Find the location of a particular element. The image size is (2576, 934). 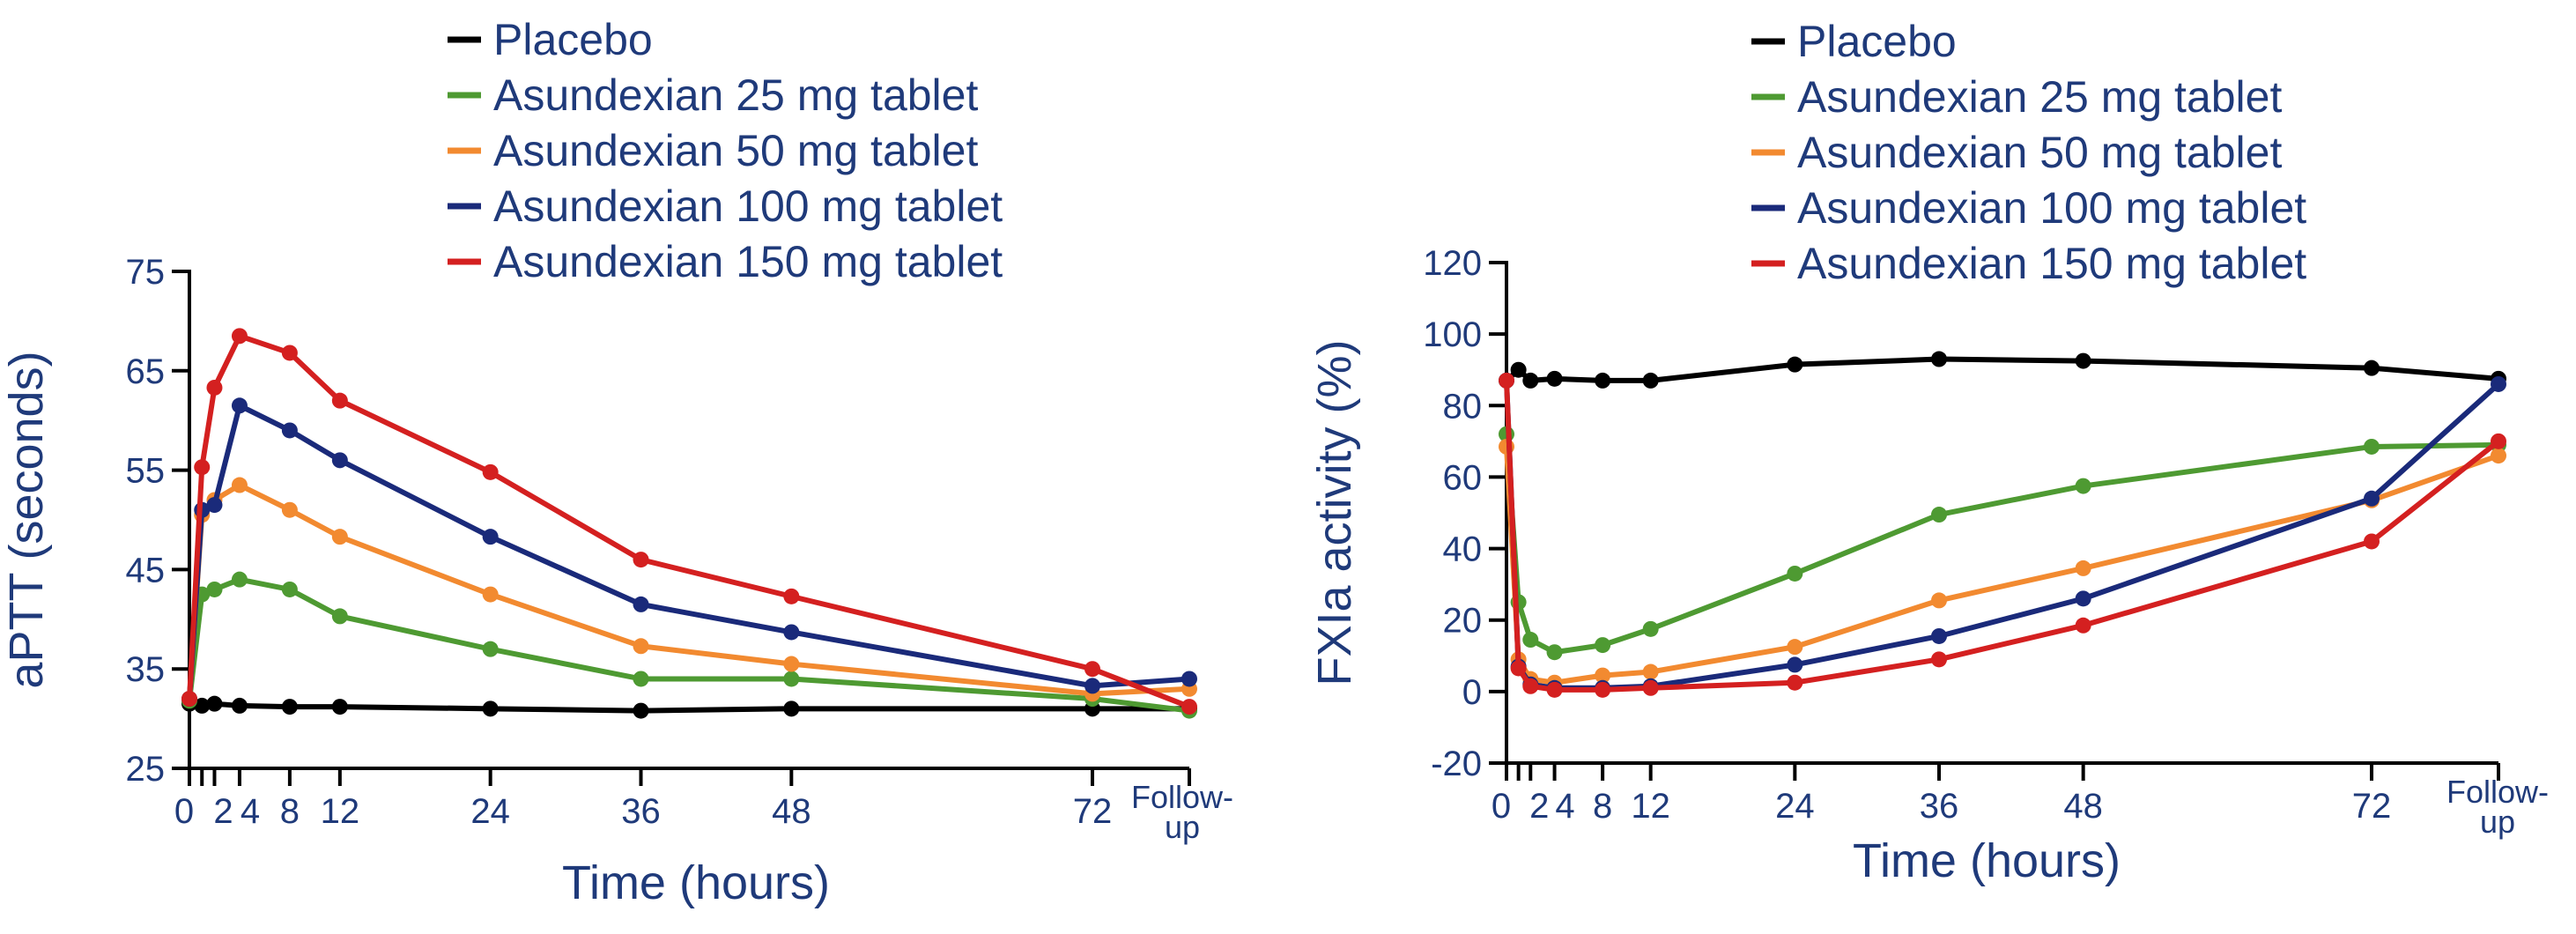

legend-label: Asundexian 150 mg tablet is located at coordinates (2051, 263).